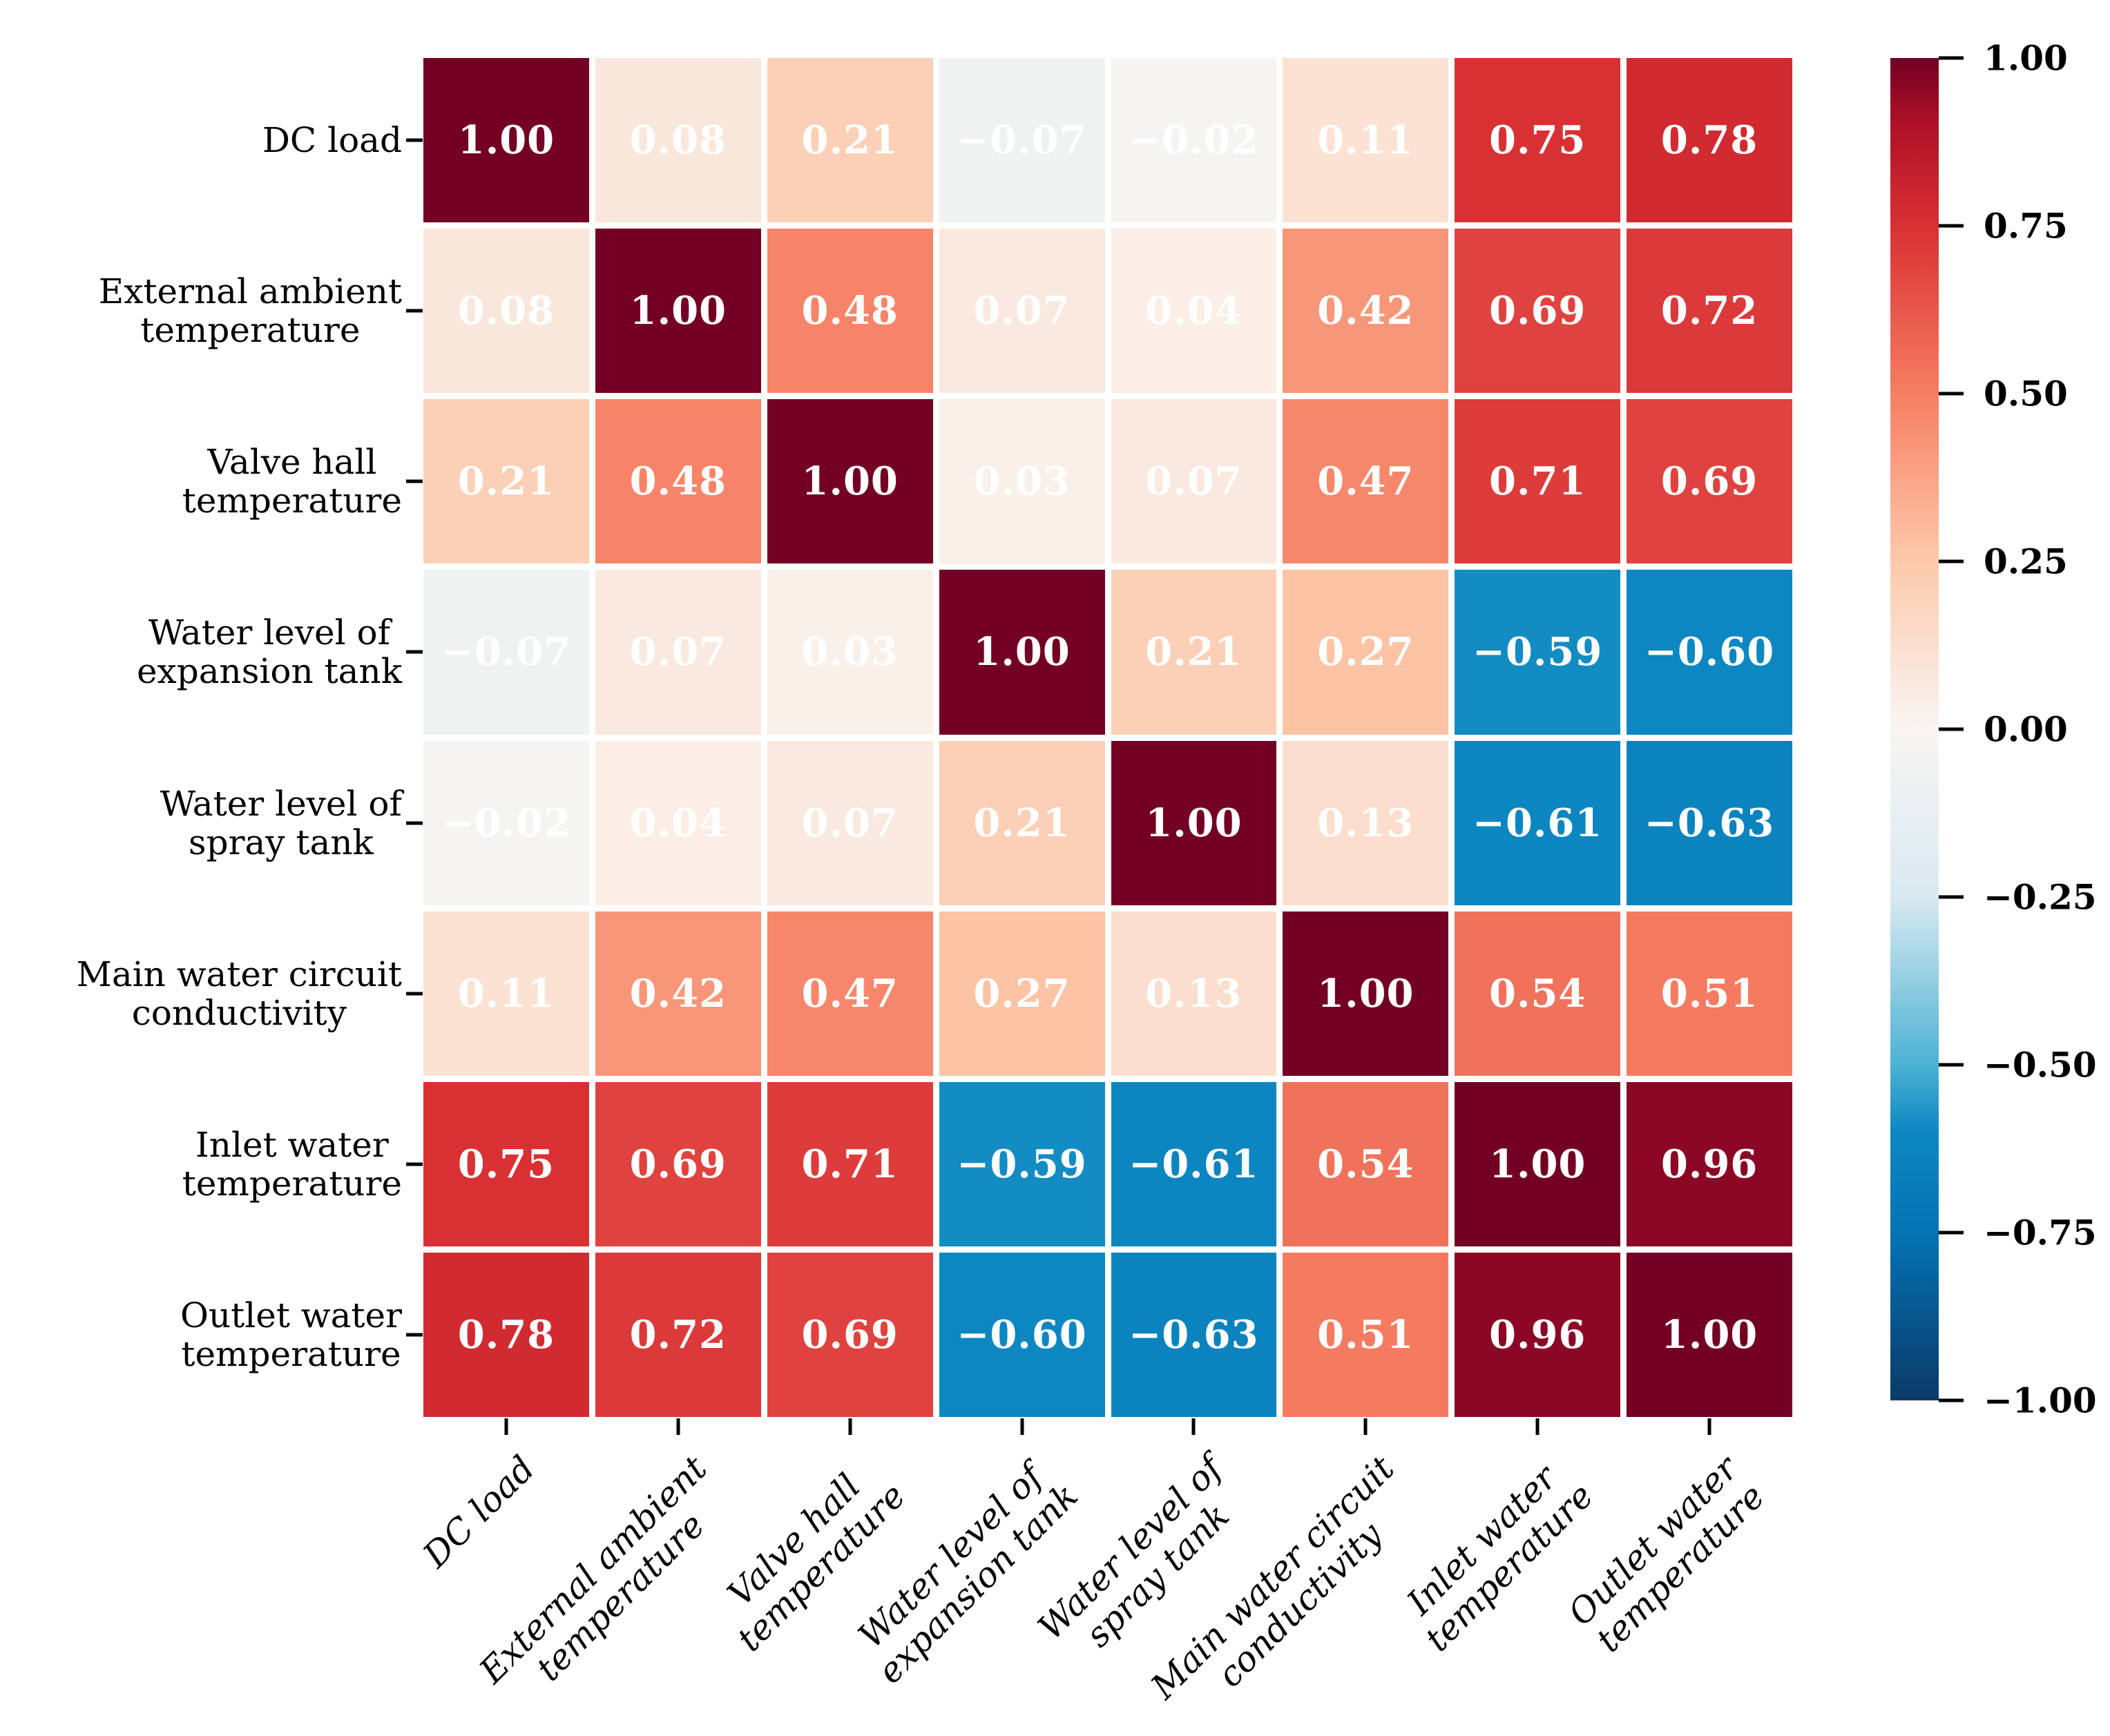 The height and width of the screenshot is (1736, 2110). I want to click on heatmap-cell-value: 0.51, so click(1365, 1334).